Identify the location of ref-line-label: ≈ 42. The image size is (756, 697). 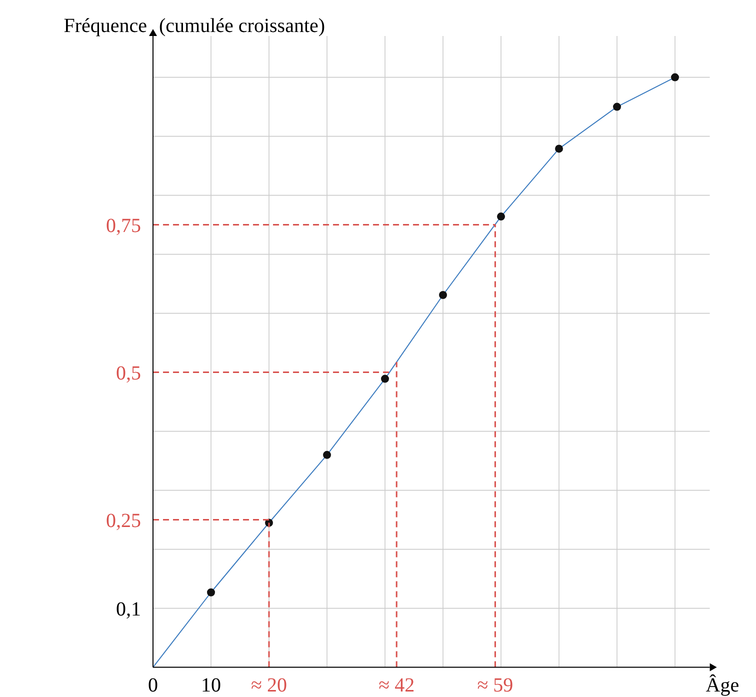
(396, 685).